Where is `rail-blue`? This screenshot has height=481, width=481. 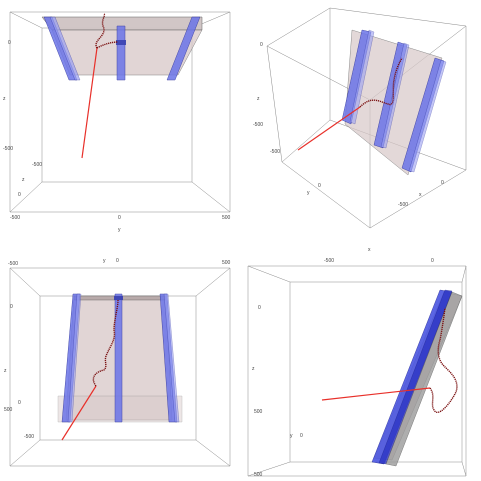
rail-blue is located at coordinates (412, 377).